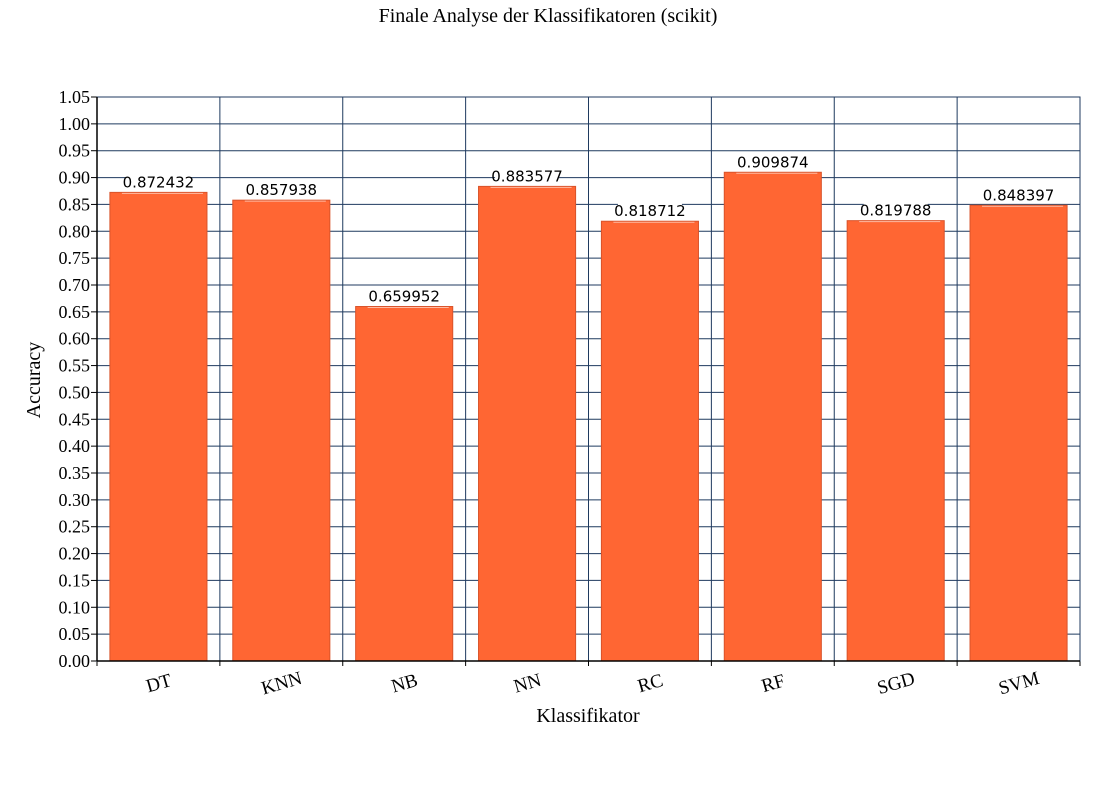 The height and width of the screenshot is (805, 1095). I want to click on bar-value-label: 0.818712, so click(650, 211).